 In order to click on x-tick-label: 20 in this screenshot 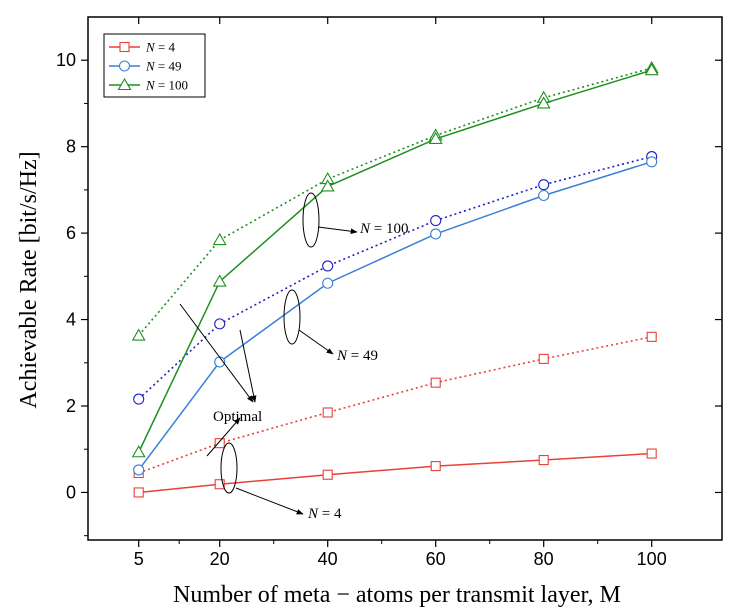, I will do `click(220, 559)`.